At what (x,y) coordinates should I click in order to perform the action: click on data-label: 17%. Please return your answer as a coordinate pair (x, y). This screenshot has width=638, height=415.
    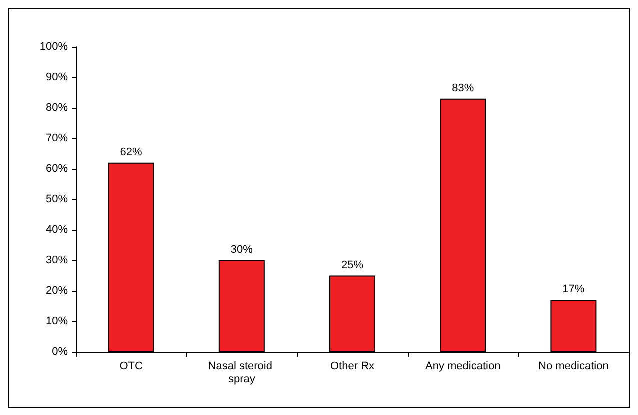
    Looking at the image, I should click on (573, 290).